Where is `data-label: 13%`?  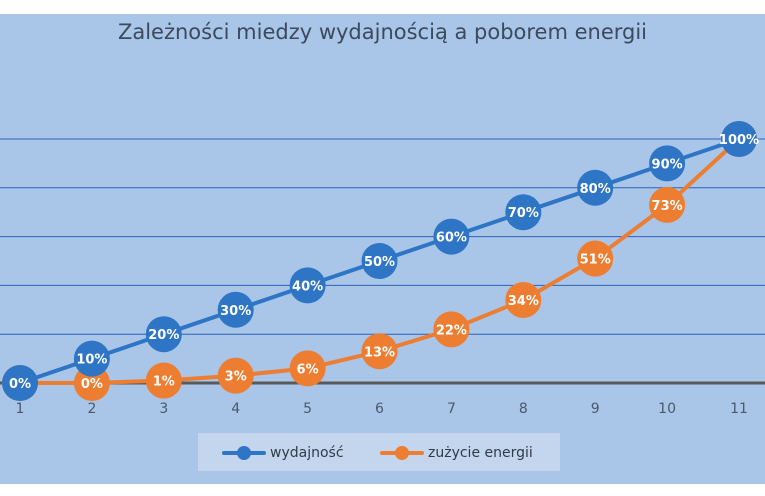 data-label: 13% is located at coordinates (379, 352).